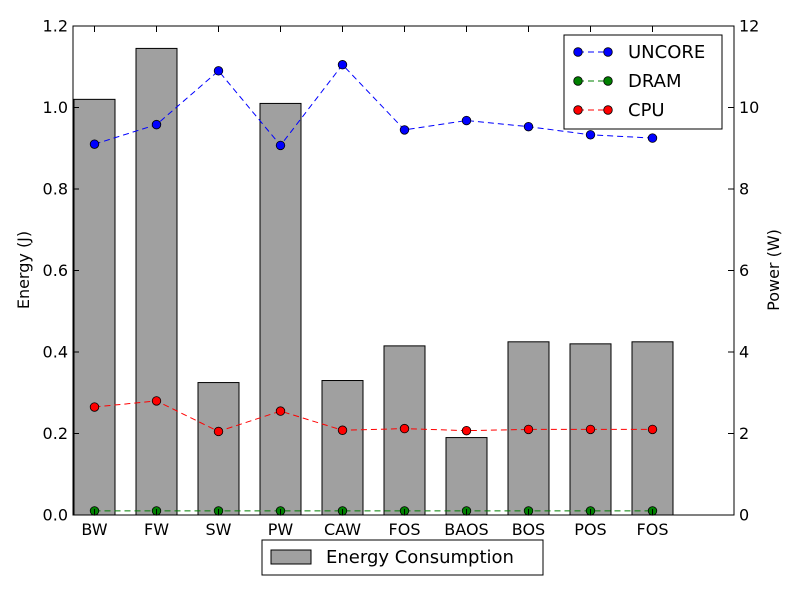 The image size is (800, 600). What do you see at coordinates (654, 81) in the screenshot?
I see `legend-label-dram: DRAM` at bounding box center [654, 81].